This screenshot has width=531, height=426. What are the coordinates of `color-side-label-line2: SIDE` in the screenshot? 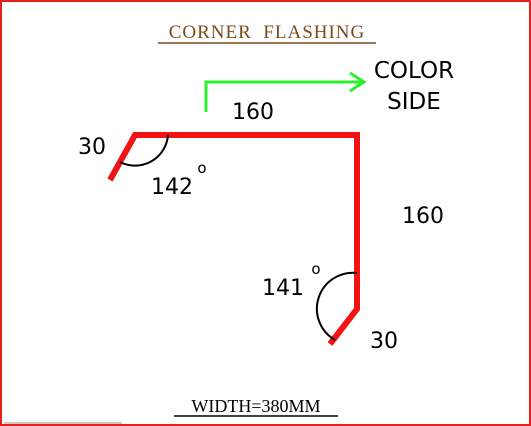 It's located at (414, 102).